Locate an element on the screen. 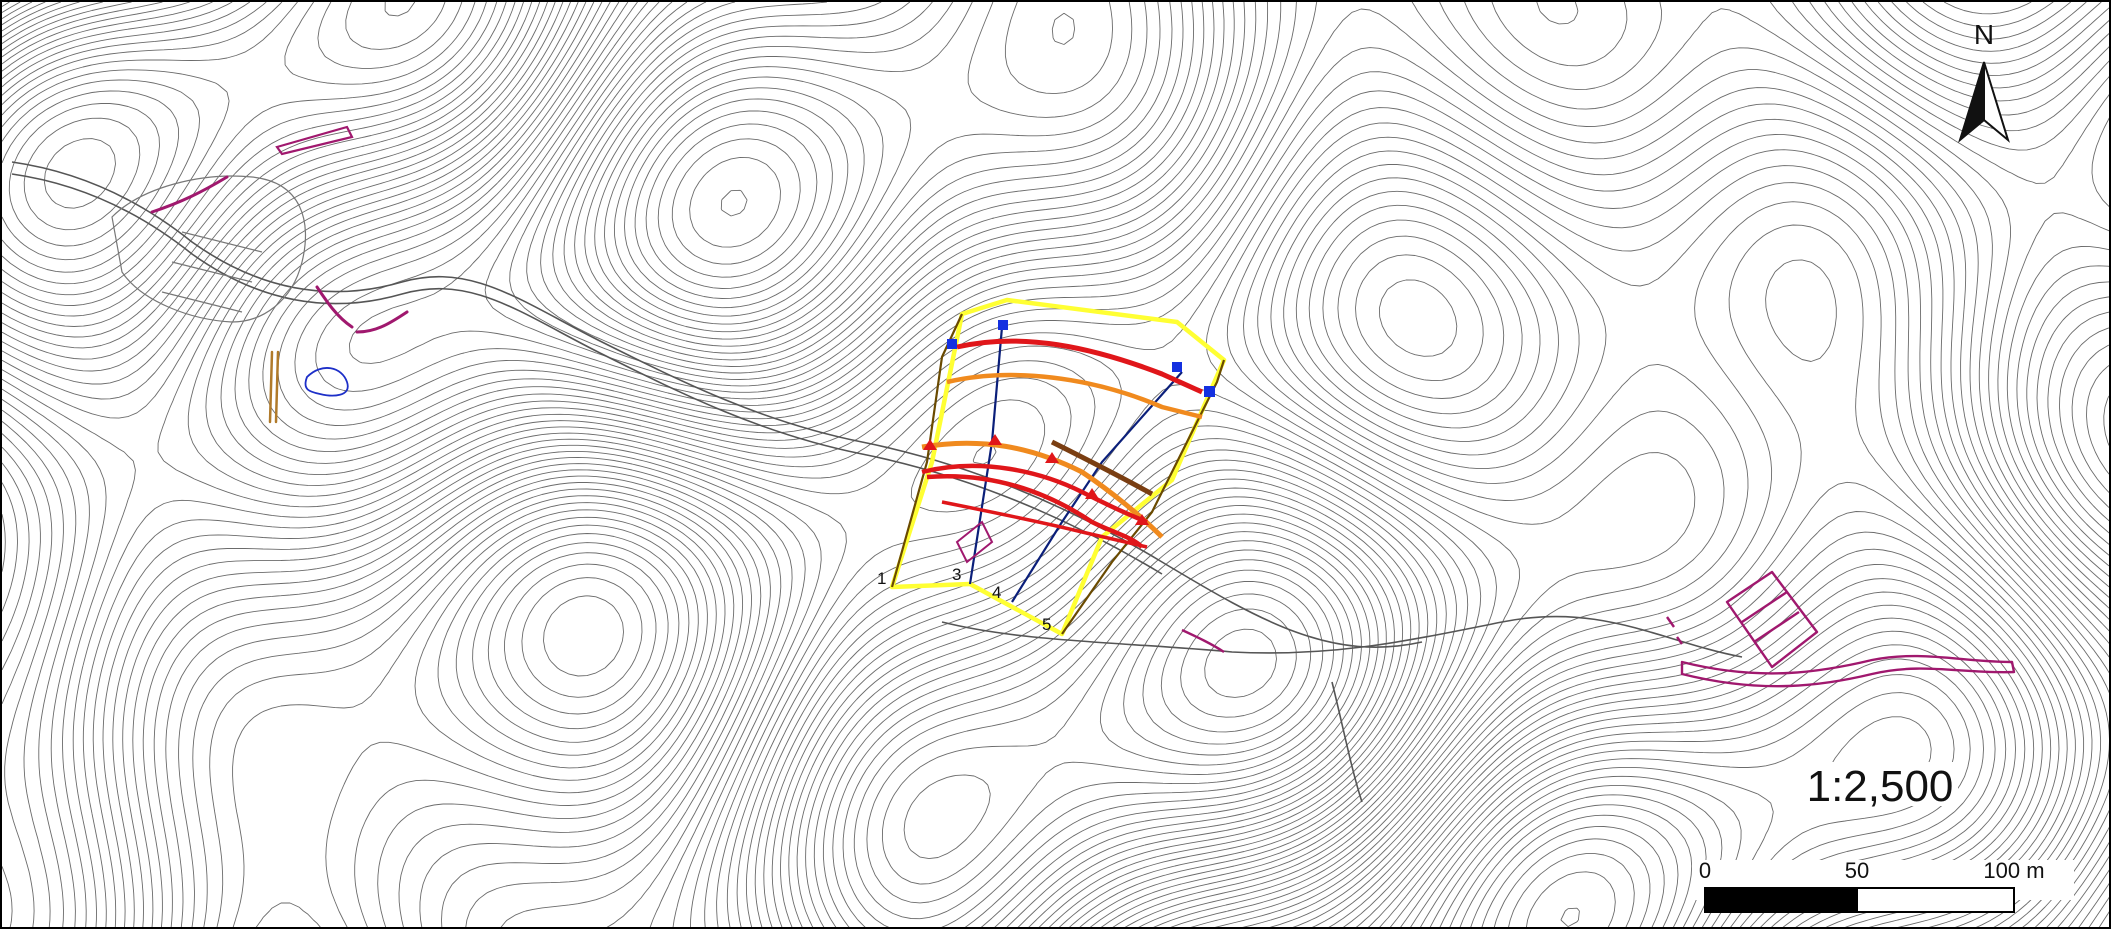 The height and width of the screenshot is (929, 2111). scale-bar-white is located at coordinates (1935, 900).